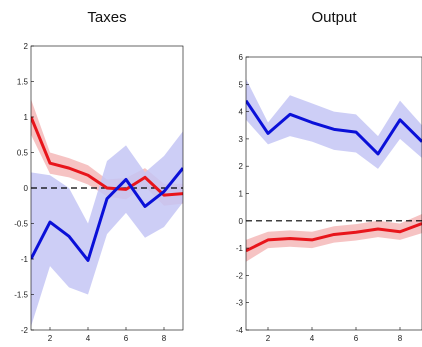  What do you see at coordinates (23, 153) in the screenshot?
I see `y-tick-label: 0.5` at bounding box center [23, 153].